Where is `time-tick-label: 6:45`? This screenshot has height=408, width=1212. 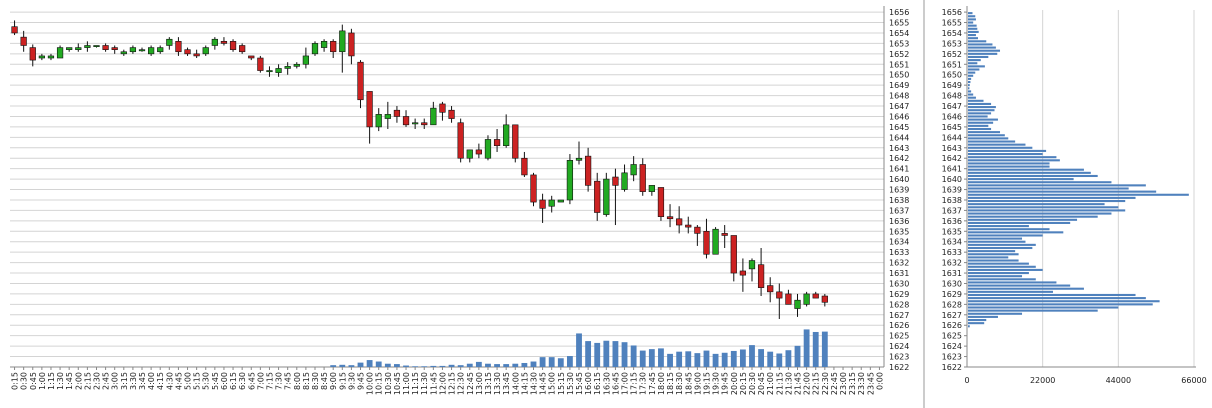
time-tick-label: 6:45 is located at coordinates (251, 381).